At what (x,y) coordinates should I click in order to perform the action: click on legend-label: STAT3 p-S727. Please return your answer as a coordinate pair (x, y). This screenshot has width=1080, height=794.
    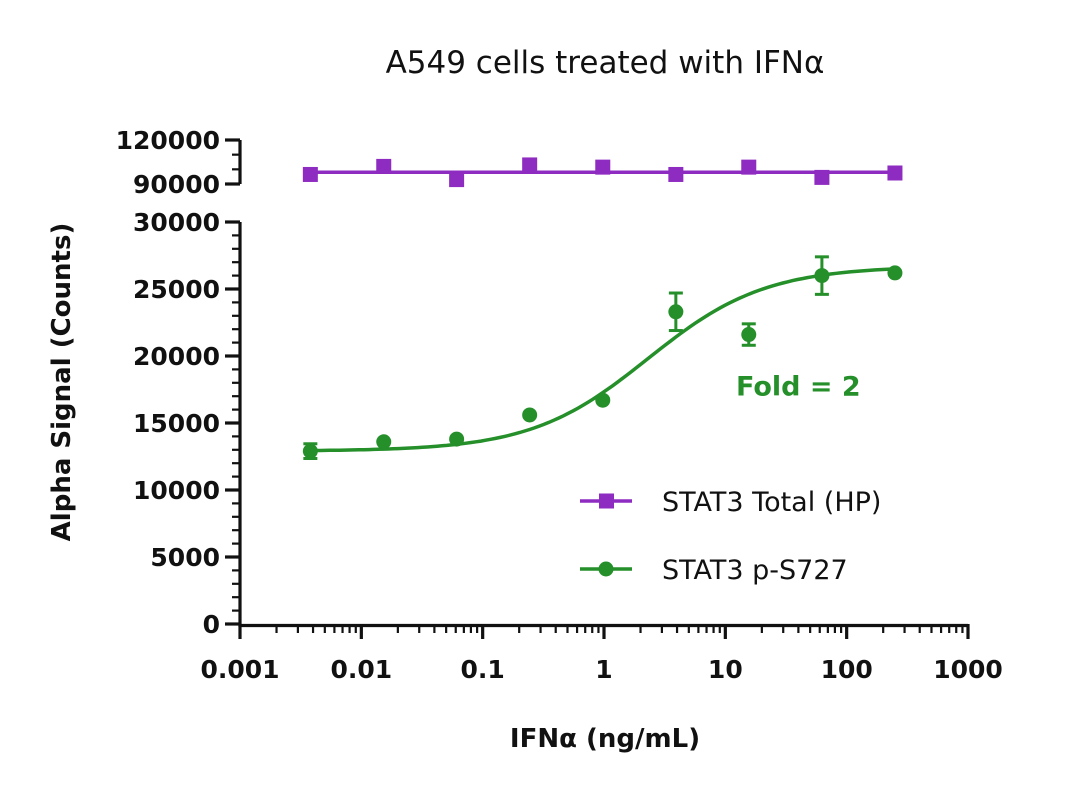
    Looking at the image, I should click on (755, 570).